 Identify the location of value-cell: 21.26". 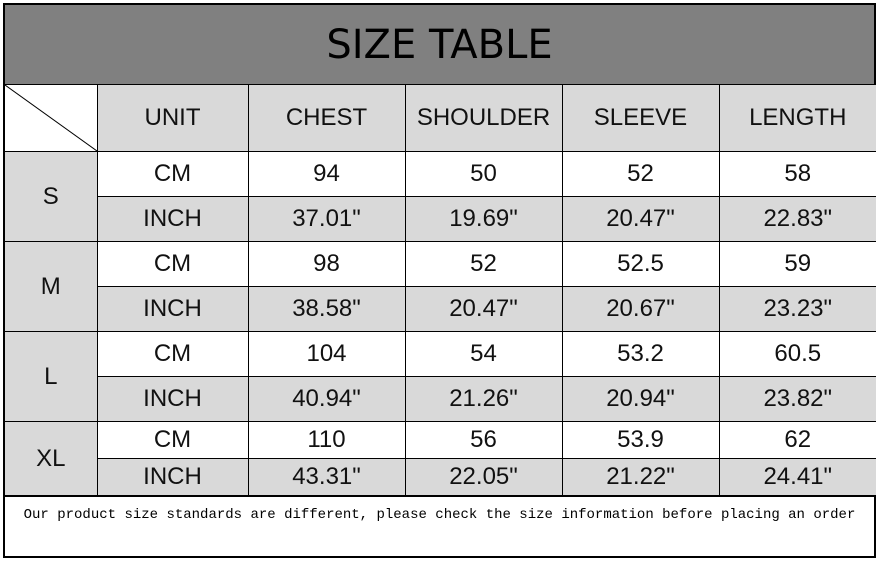
(483, 399).